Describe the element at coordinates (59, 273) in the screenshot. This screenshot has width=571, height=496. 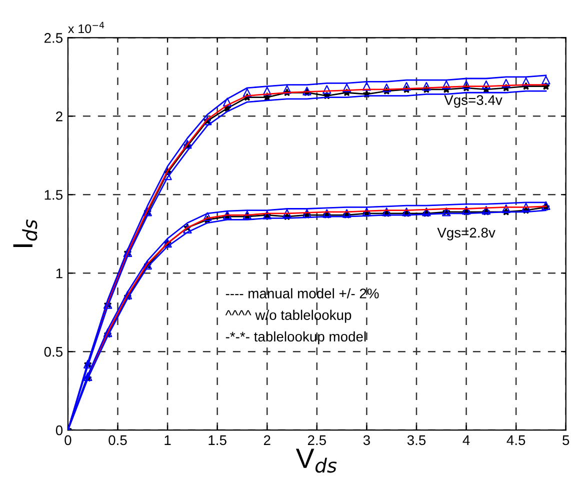
I see `y-tick-label: 1` at that location.